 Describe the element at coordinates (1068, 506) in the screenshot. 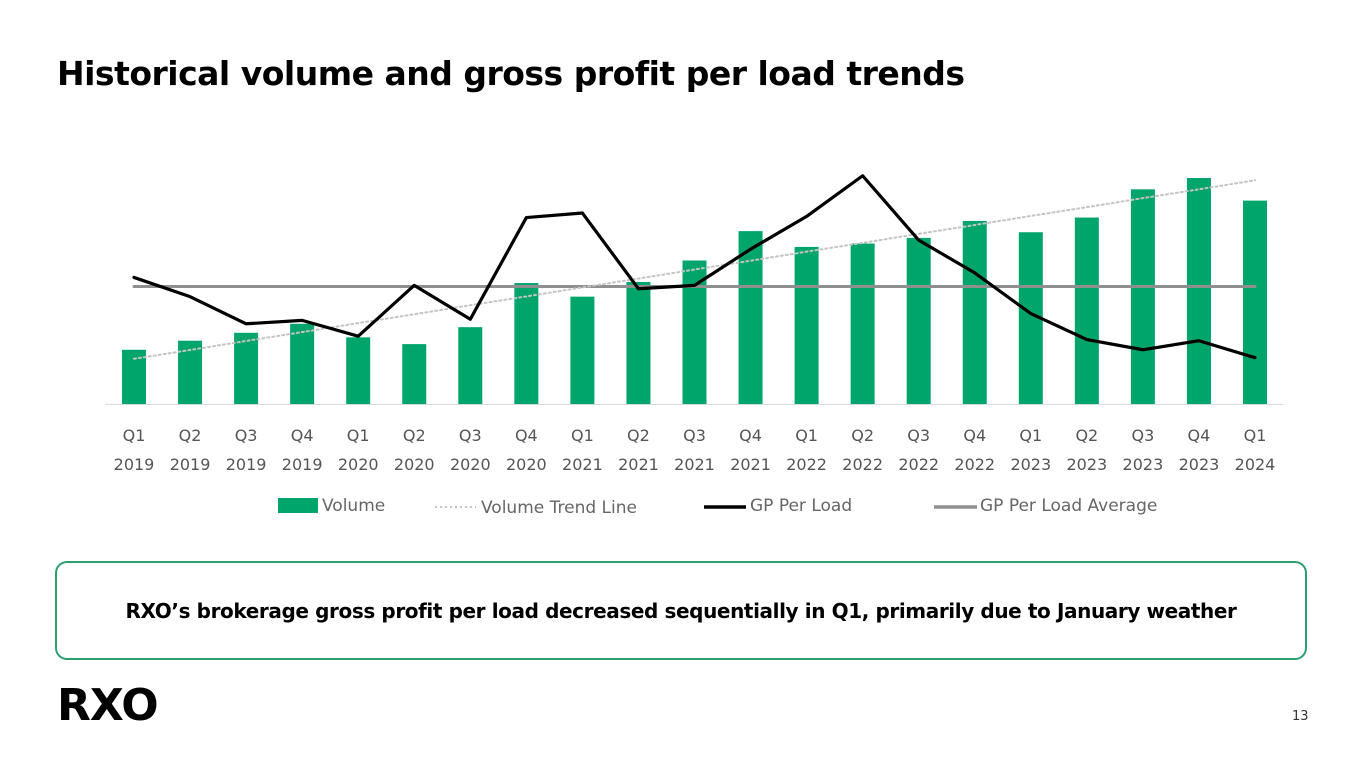

I see `legend-avg-label: GP Per Load Average` at that location.